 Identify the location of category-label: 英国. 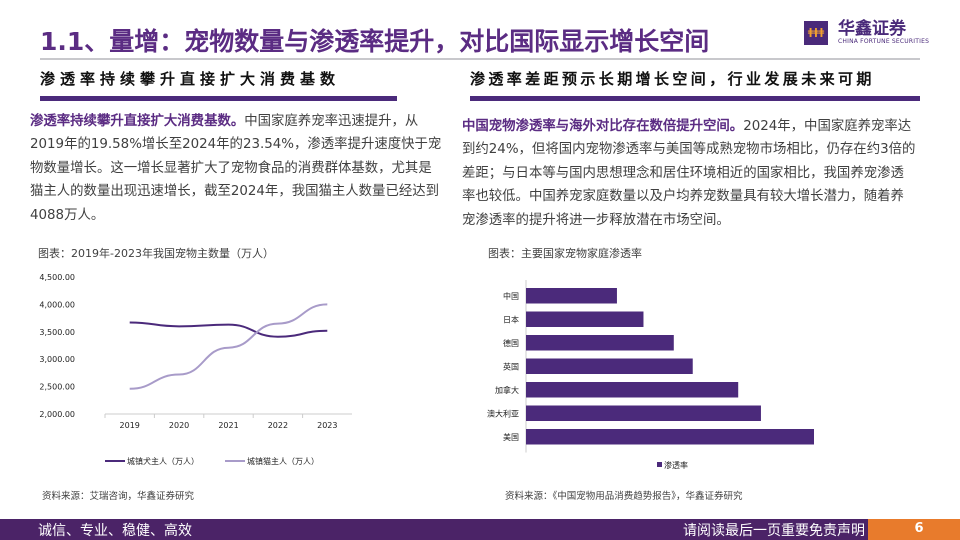
(511, 366).